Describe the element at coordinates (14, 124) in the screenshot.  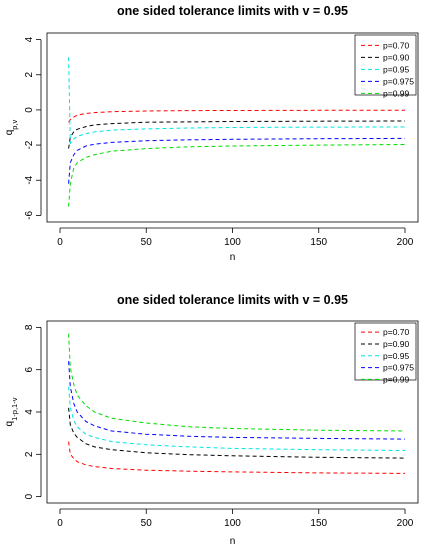
I see `y-axis-label-subscript: p,v` at that location.